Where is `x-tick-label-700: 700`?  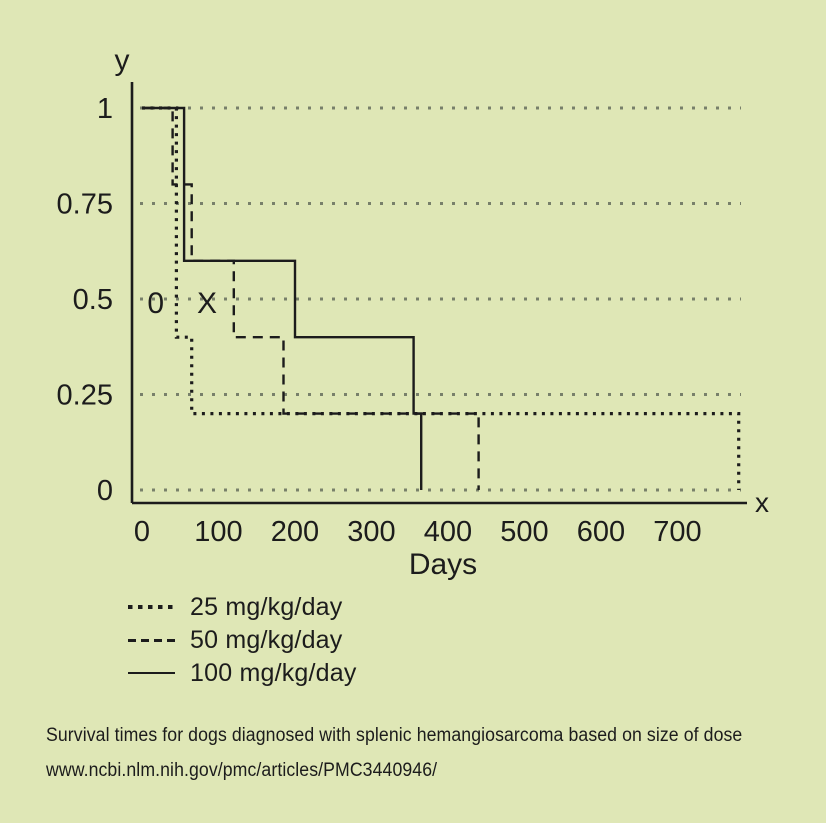
x-tick-label-700: 700 is located at coordinates (677, 532).